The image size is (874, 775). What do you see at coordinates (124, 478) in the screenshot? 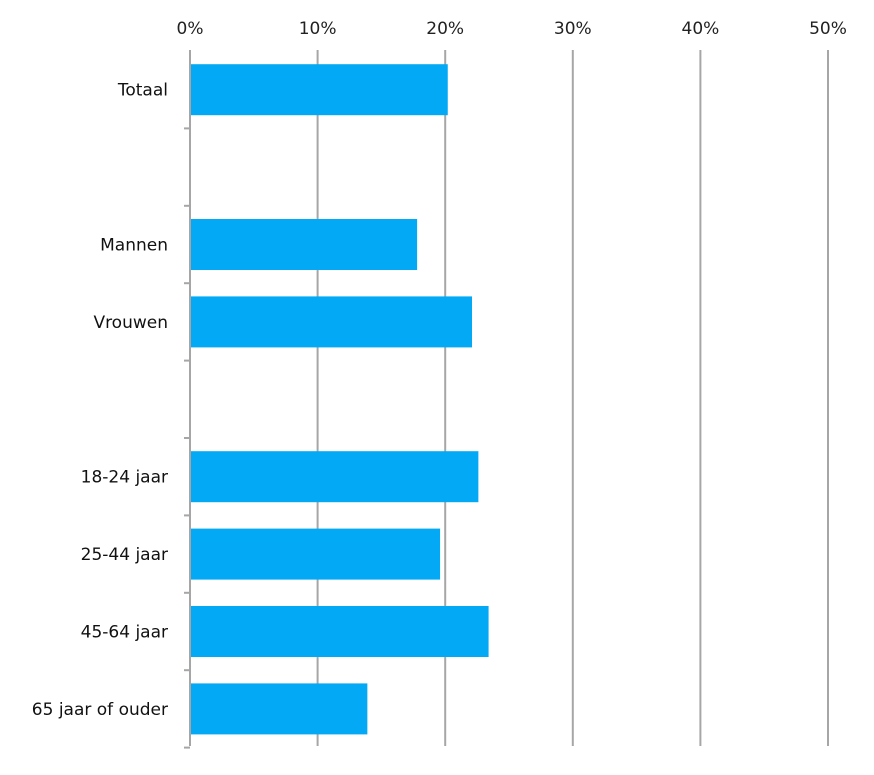
I see `category-label: 18-24 jaar` at bounding box center [124, 478].